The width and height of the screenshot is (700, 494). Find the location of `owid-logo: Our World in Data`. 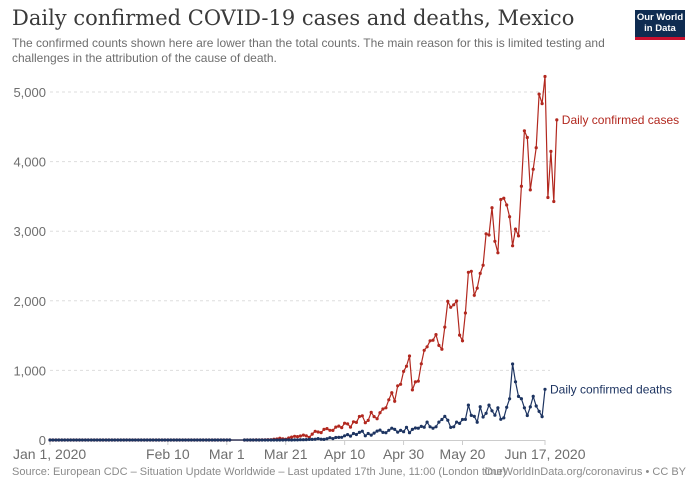

owid-logo: Our World in Data is located at coordinates (660, 25).